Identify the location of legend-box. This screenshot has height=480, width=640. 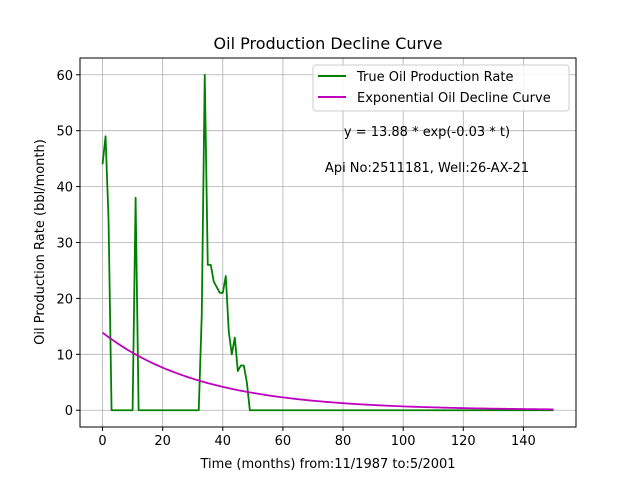
(441, 88).